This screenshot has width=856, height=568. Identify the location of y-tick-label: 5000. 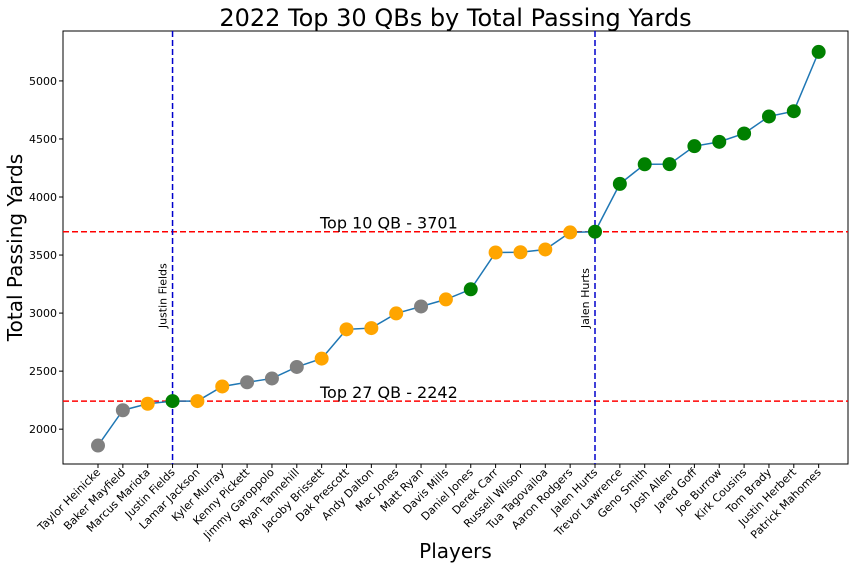
(43, 81).